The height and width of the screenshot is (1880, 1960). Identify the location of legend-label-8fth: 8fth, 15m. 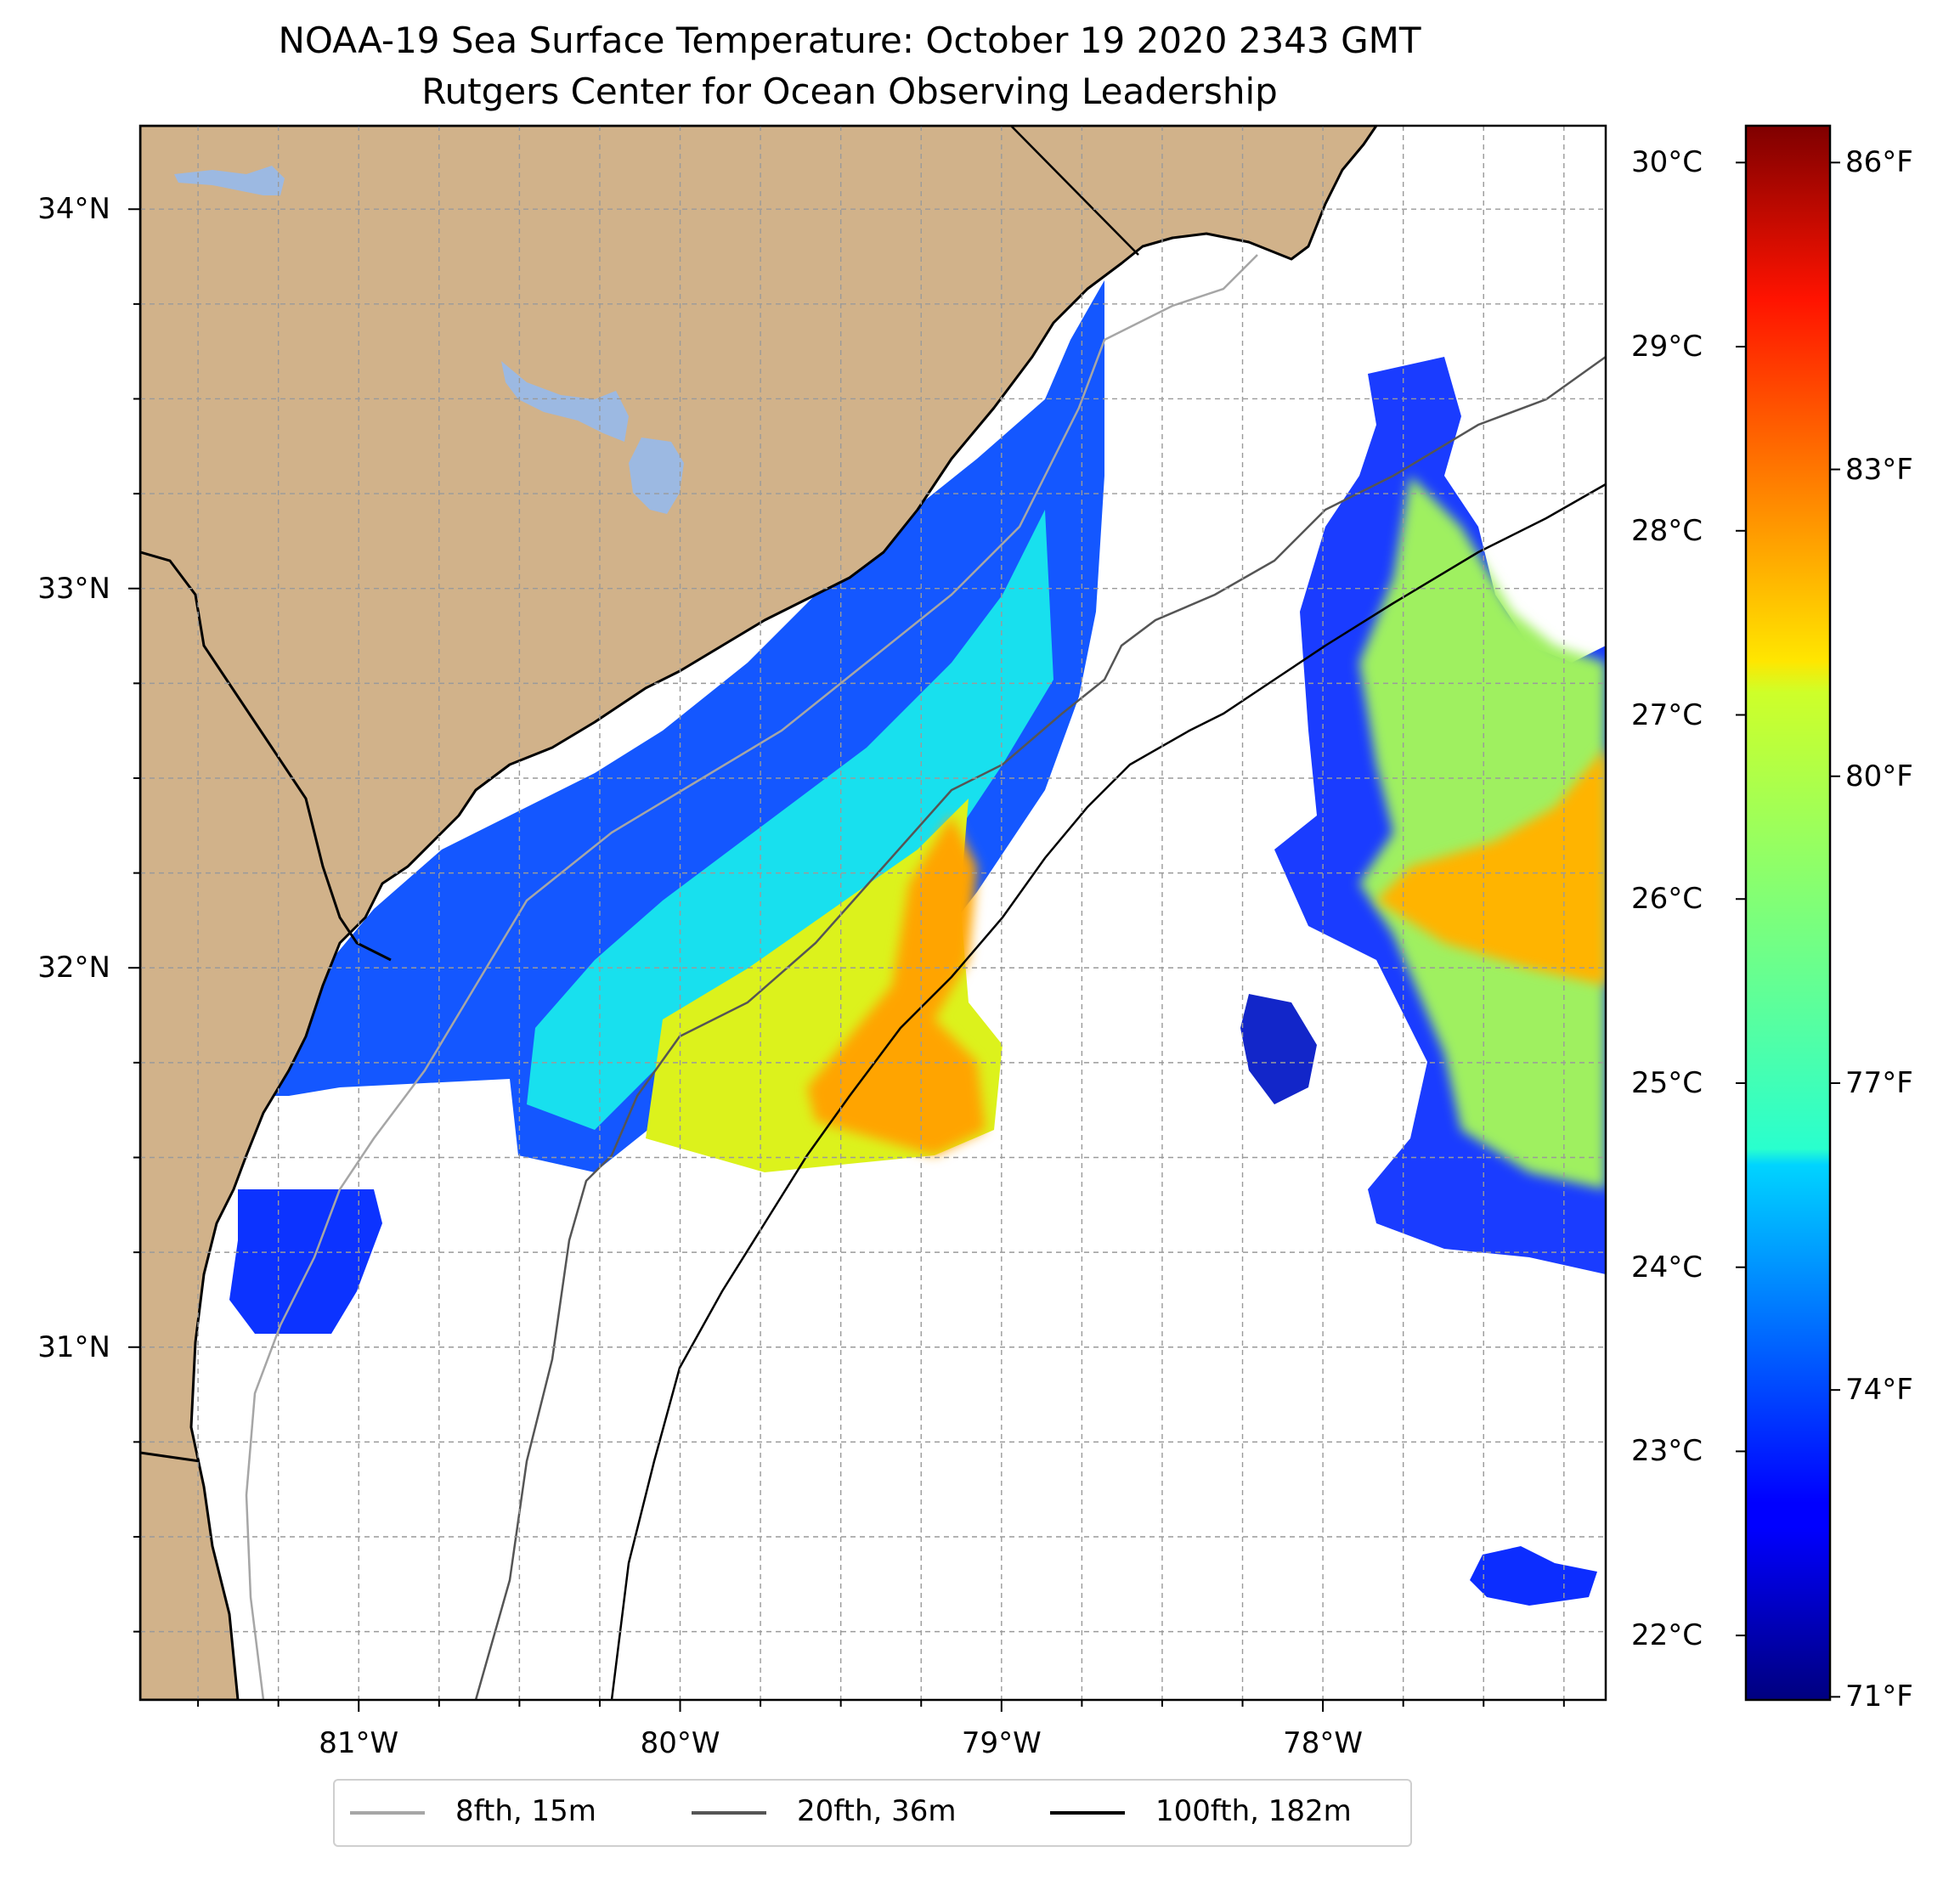
(525, 1811).